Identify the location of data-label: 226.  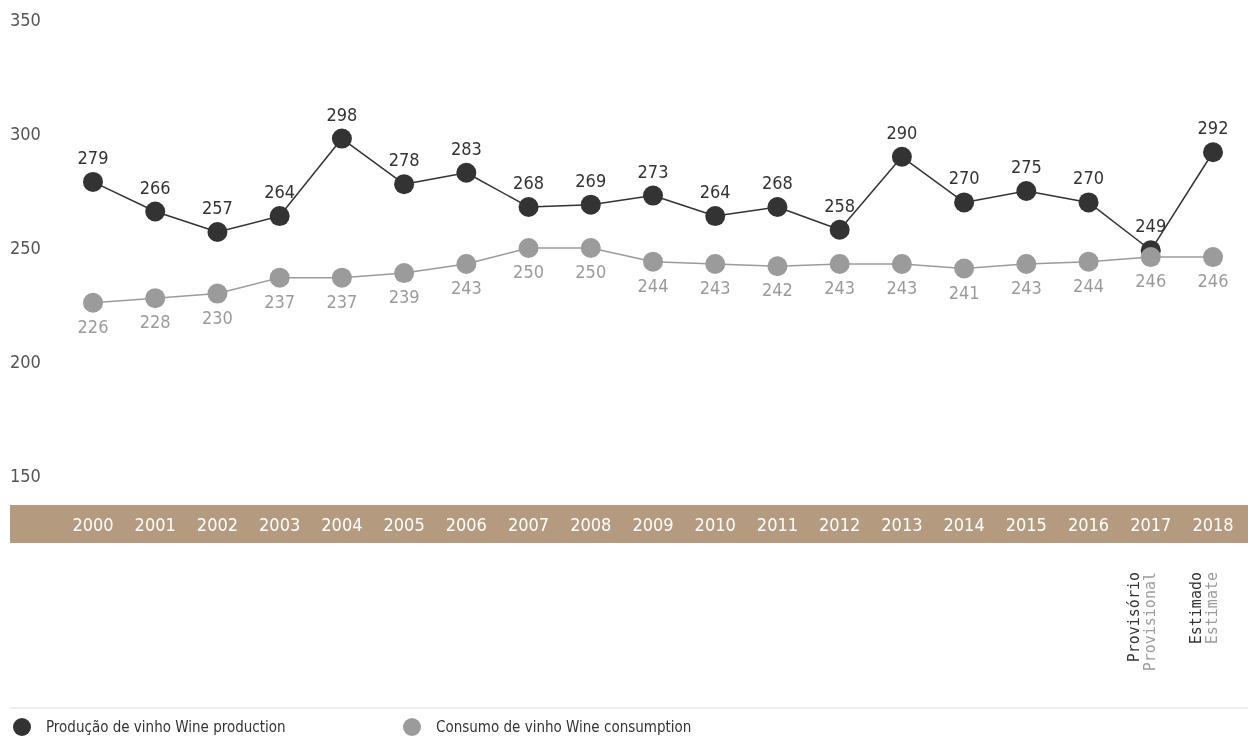
(93, 326).